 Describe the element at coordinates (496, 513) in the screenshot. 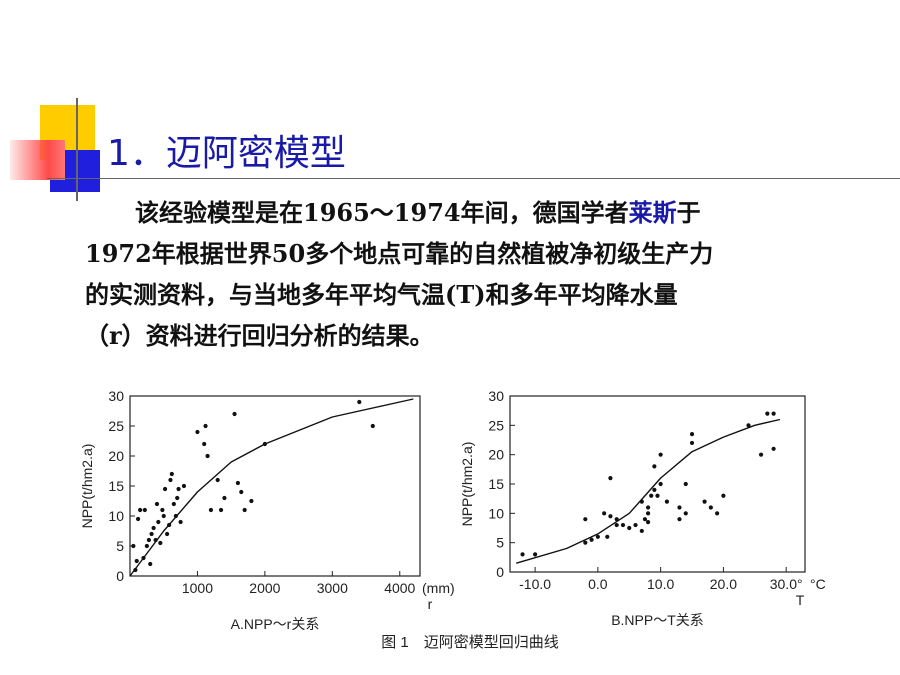

I see `y-tick-label: 10` at that location.